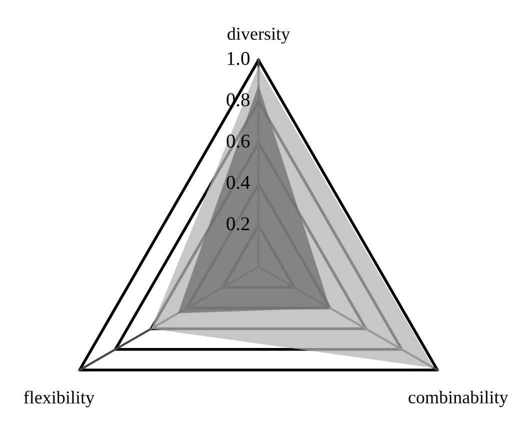 This screenshot has width=517, height=442. Describe the element at coordinates (59, 399) in the screenshot. I see `spoke-label: flexibility` at that location.